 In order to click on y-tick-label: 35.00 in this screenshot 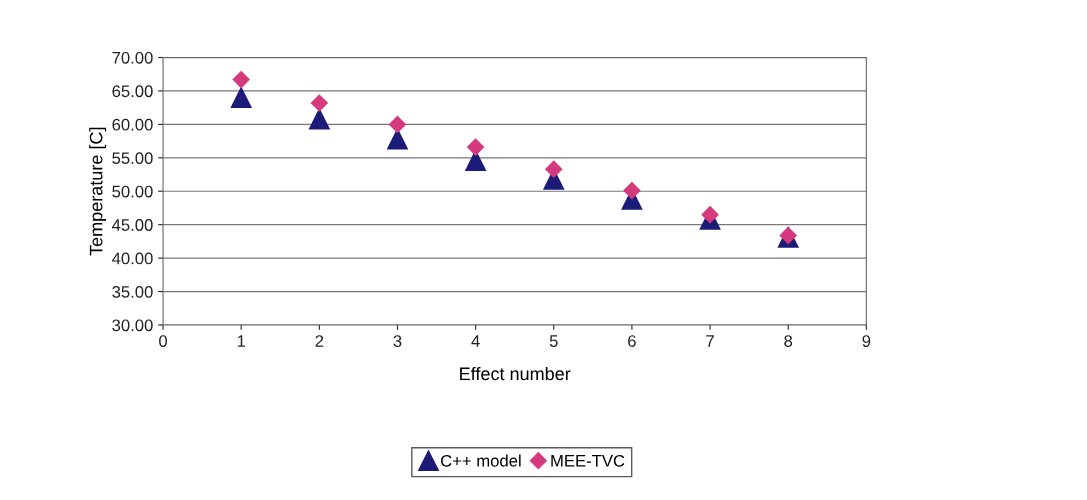, I will do `click(132, 291)`.